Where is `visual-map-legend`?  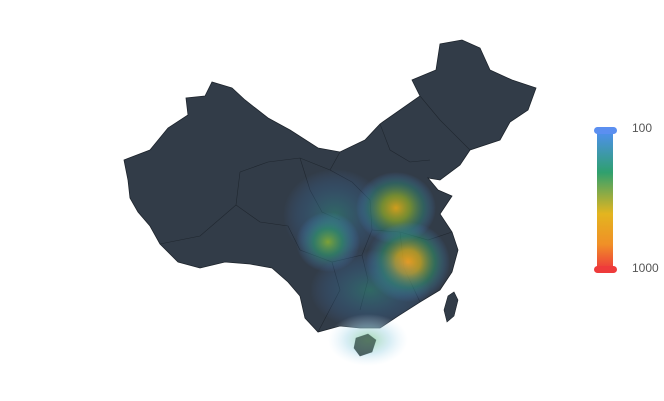
visual-map-legend is located at coordinates (605, 200).